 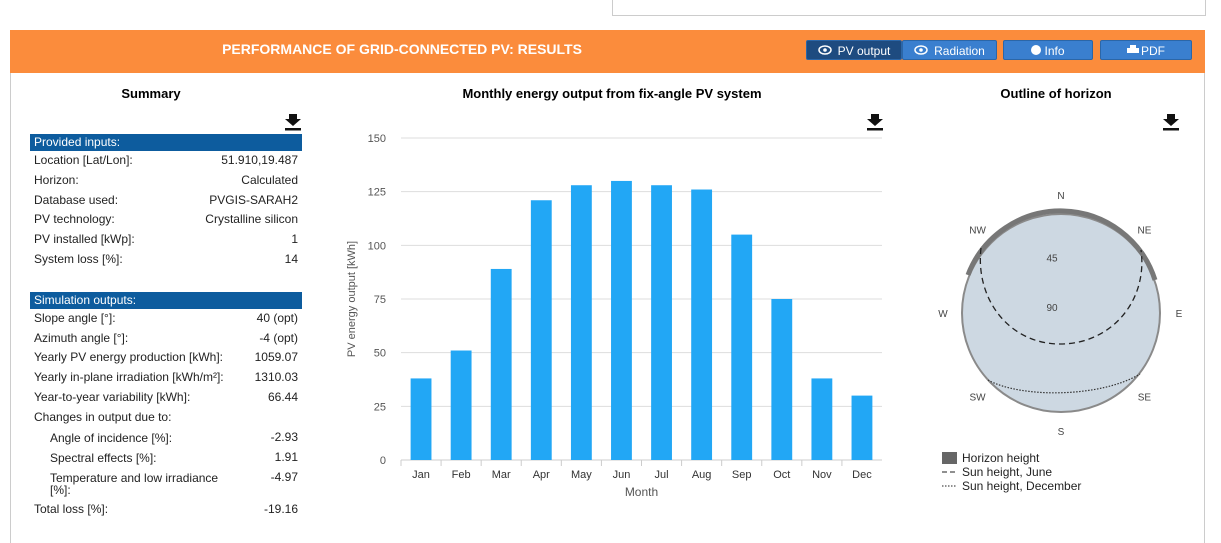 I want to click on row-value: -19.16, so click(x=280, y=508).